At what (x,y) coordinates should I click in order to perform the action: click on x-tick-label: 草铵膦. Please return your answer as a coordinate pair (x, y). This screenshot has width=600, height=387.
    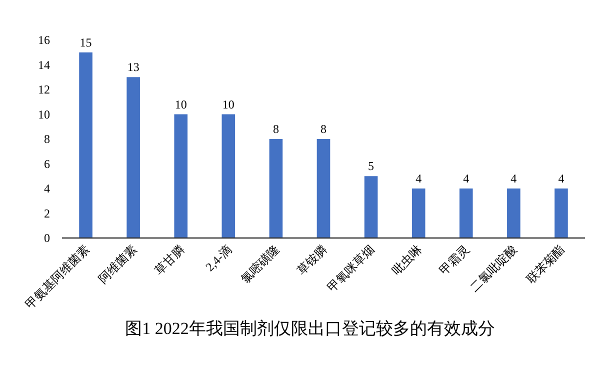
    Looking at the image, I should click on (312, 260).